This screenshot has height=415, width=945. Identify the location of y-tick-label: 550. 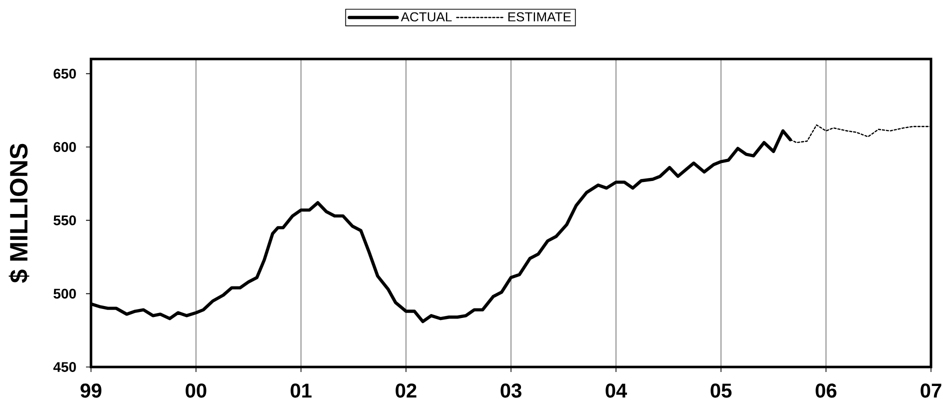
(65, 220).